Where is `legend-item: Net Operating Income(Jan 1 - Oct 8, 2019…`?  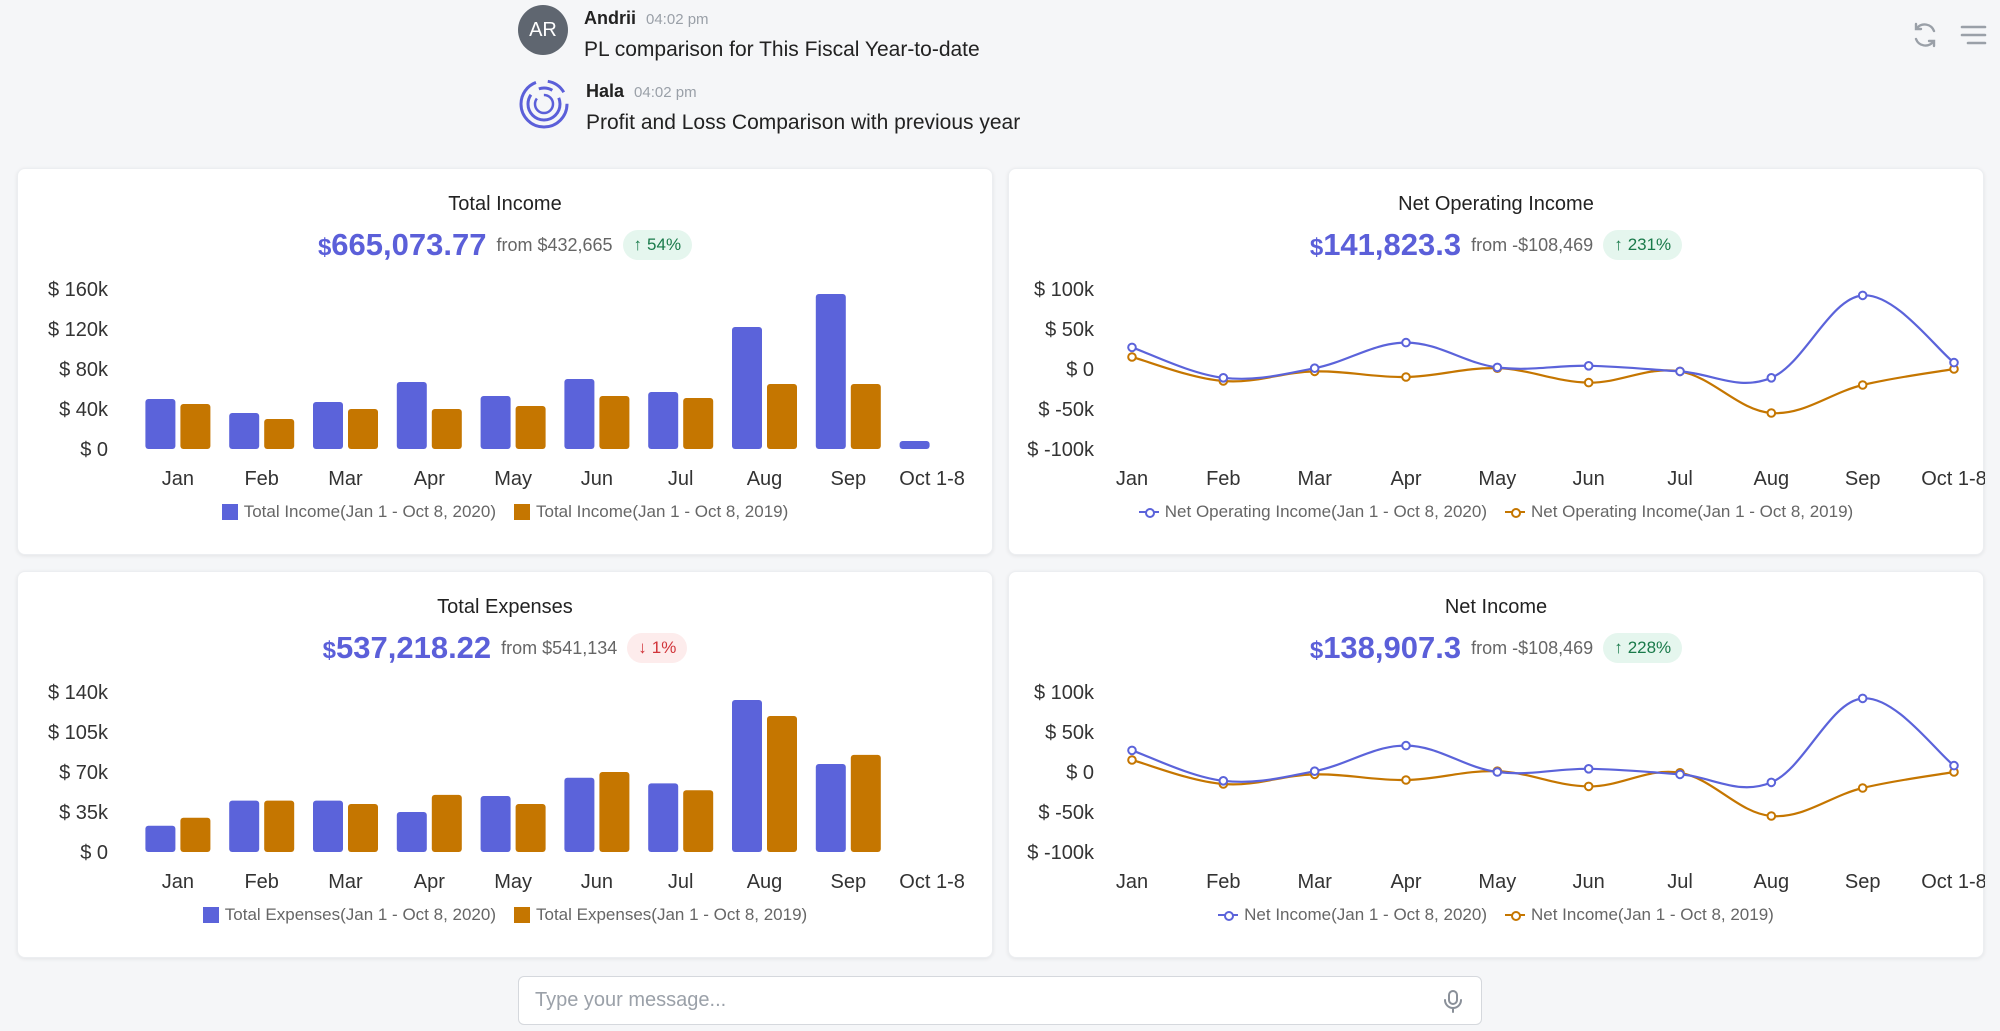 legend-item: Net Operating Income(Jan 1 - Oct 8, 2019… is located at coordinates (1679, 512).